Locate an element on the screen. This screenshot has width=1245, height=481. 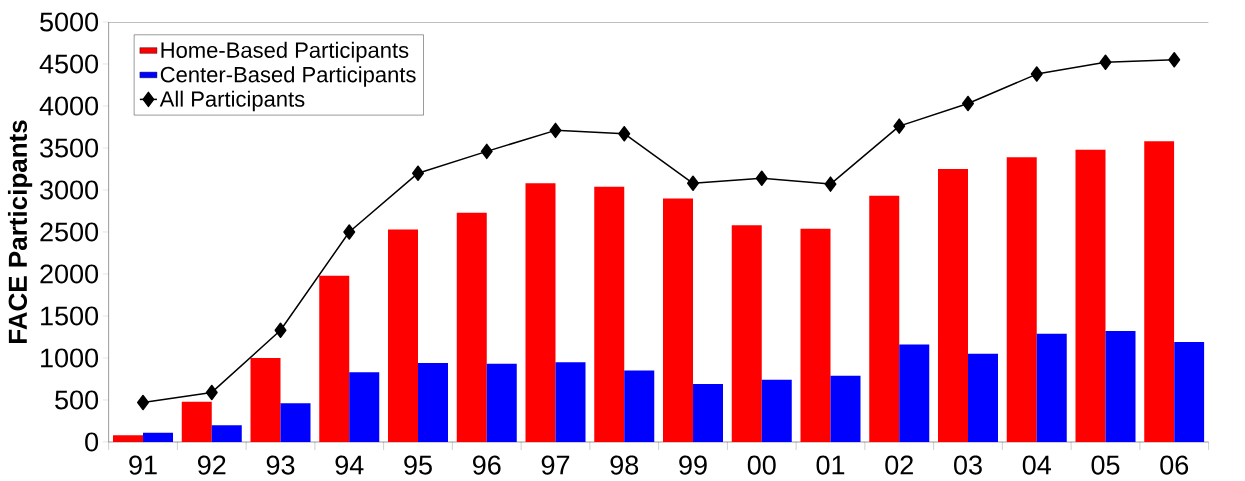
y-tick-label: 1000 is located at coordinates (70, 358).